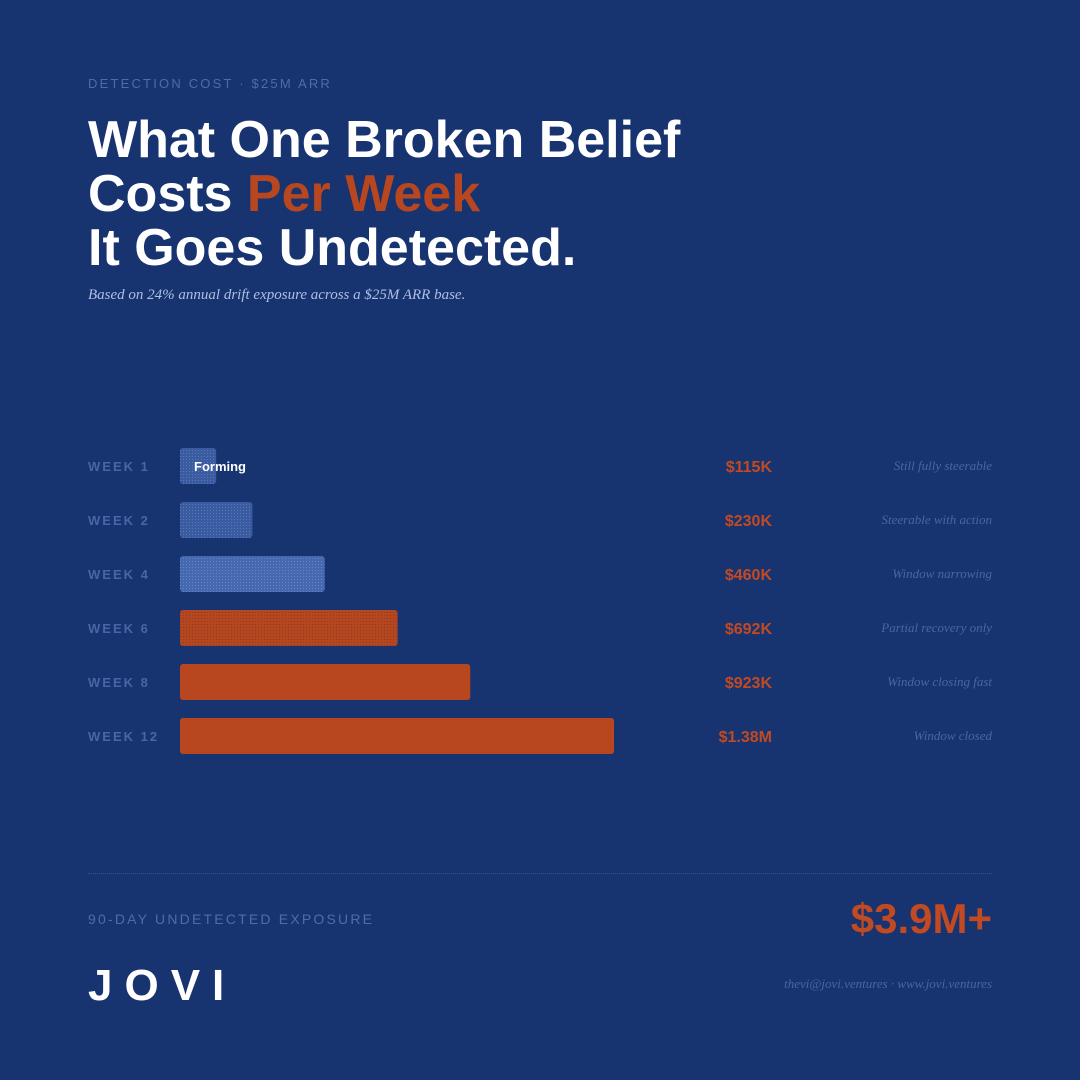 The width and height of the screenshot is (1080, 1080). Describe the element at coordinates (749, 467) in the screenshot. I see `value-label: $115K` at that location.